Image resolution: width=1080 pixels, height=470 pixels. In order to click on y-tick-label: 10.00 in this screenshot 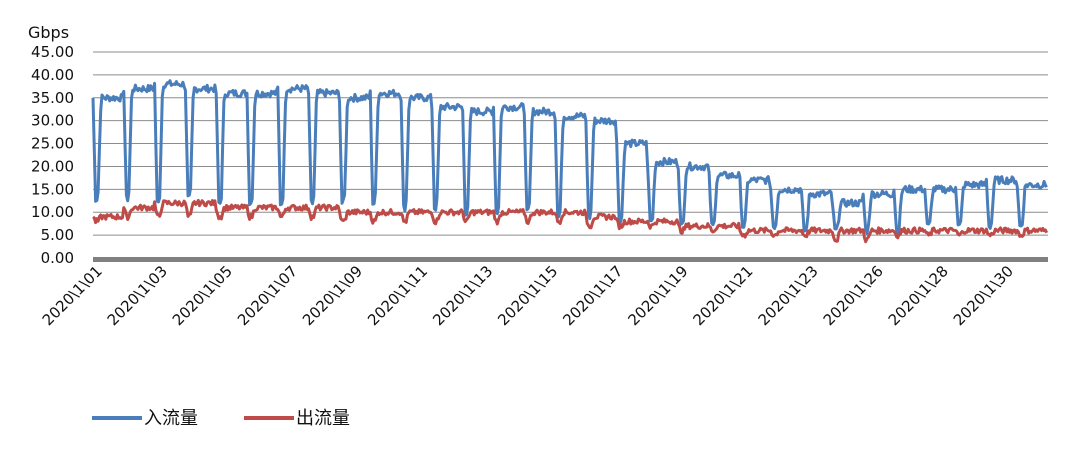, I will do `click(52, 212)`.